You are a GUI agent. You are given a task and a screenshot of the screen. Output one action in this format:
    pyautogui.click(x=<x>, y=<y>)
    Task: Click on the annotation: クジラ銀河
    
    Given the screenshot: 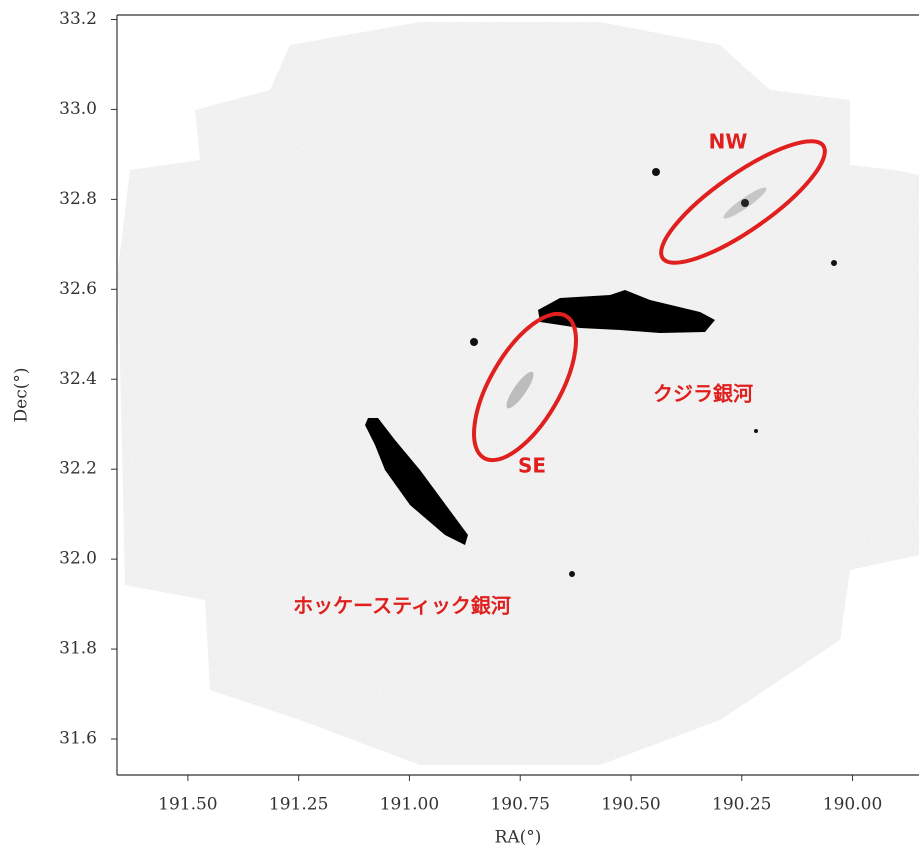 What is the action you would take?
    pyautogui.click(x=703, y=394)
    